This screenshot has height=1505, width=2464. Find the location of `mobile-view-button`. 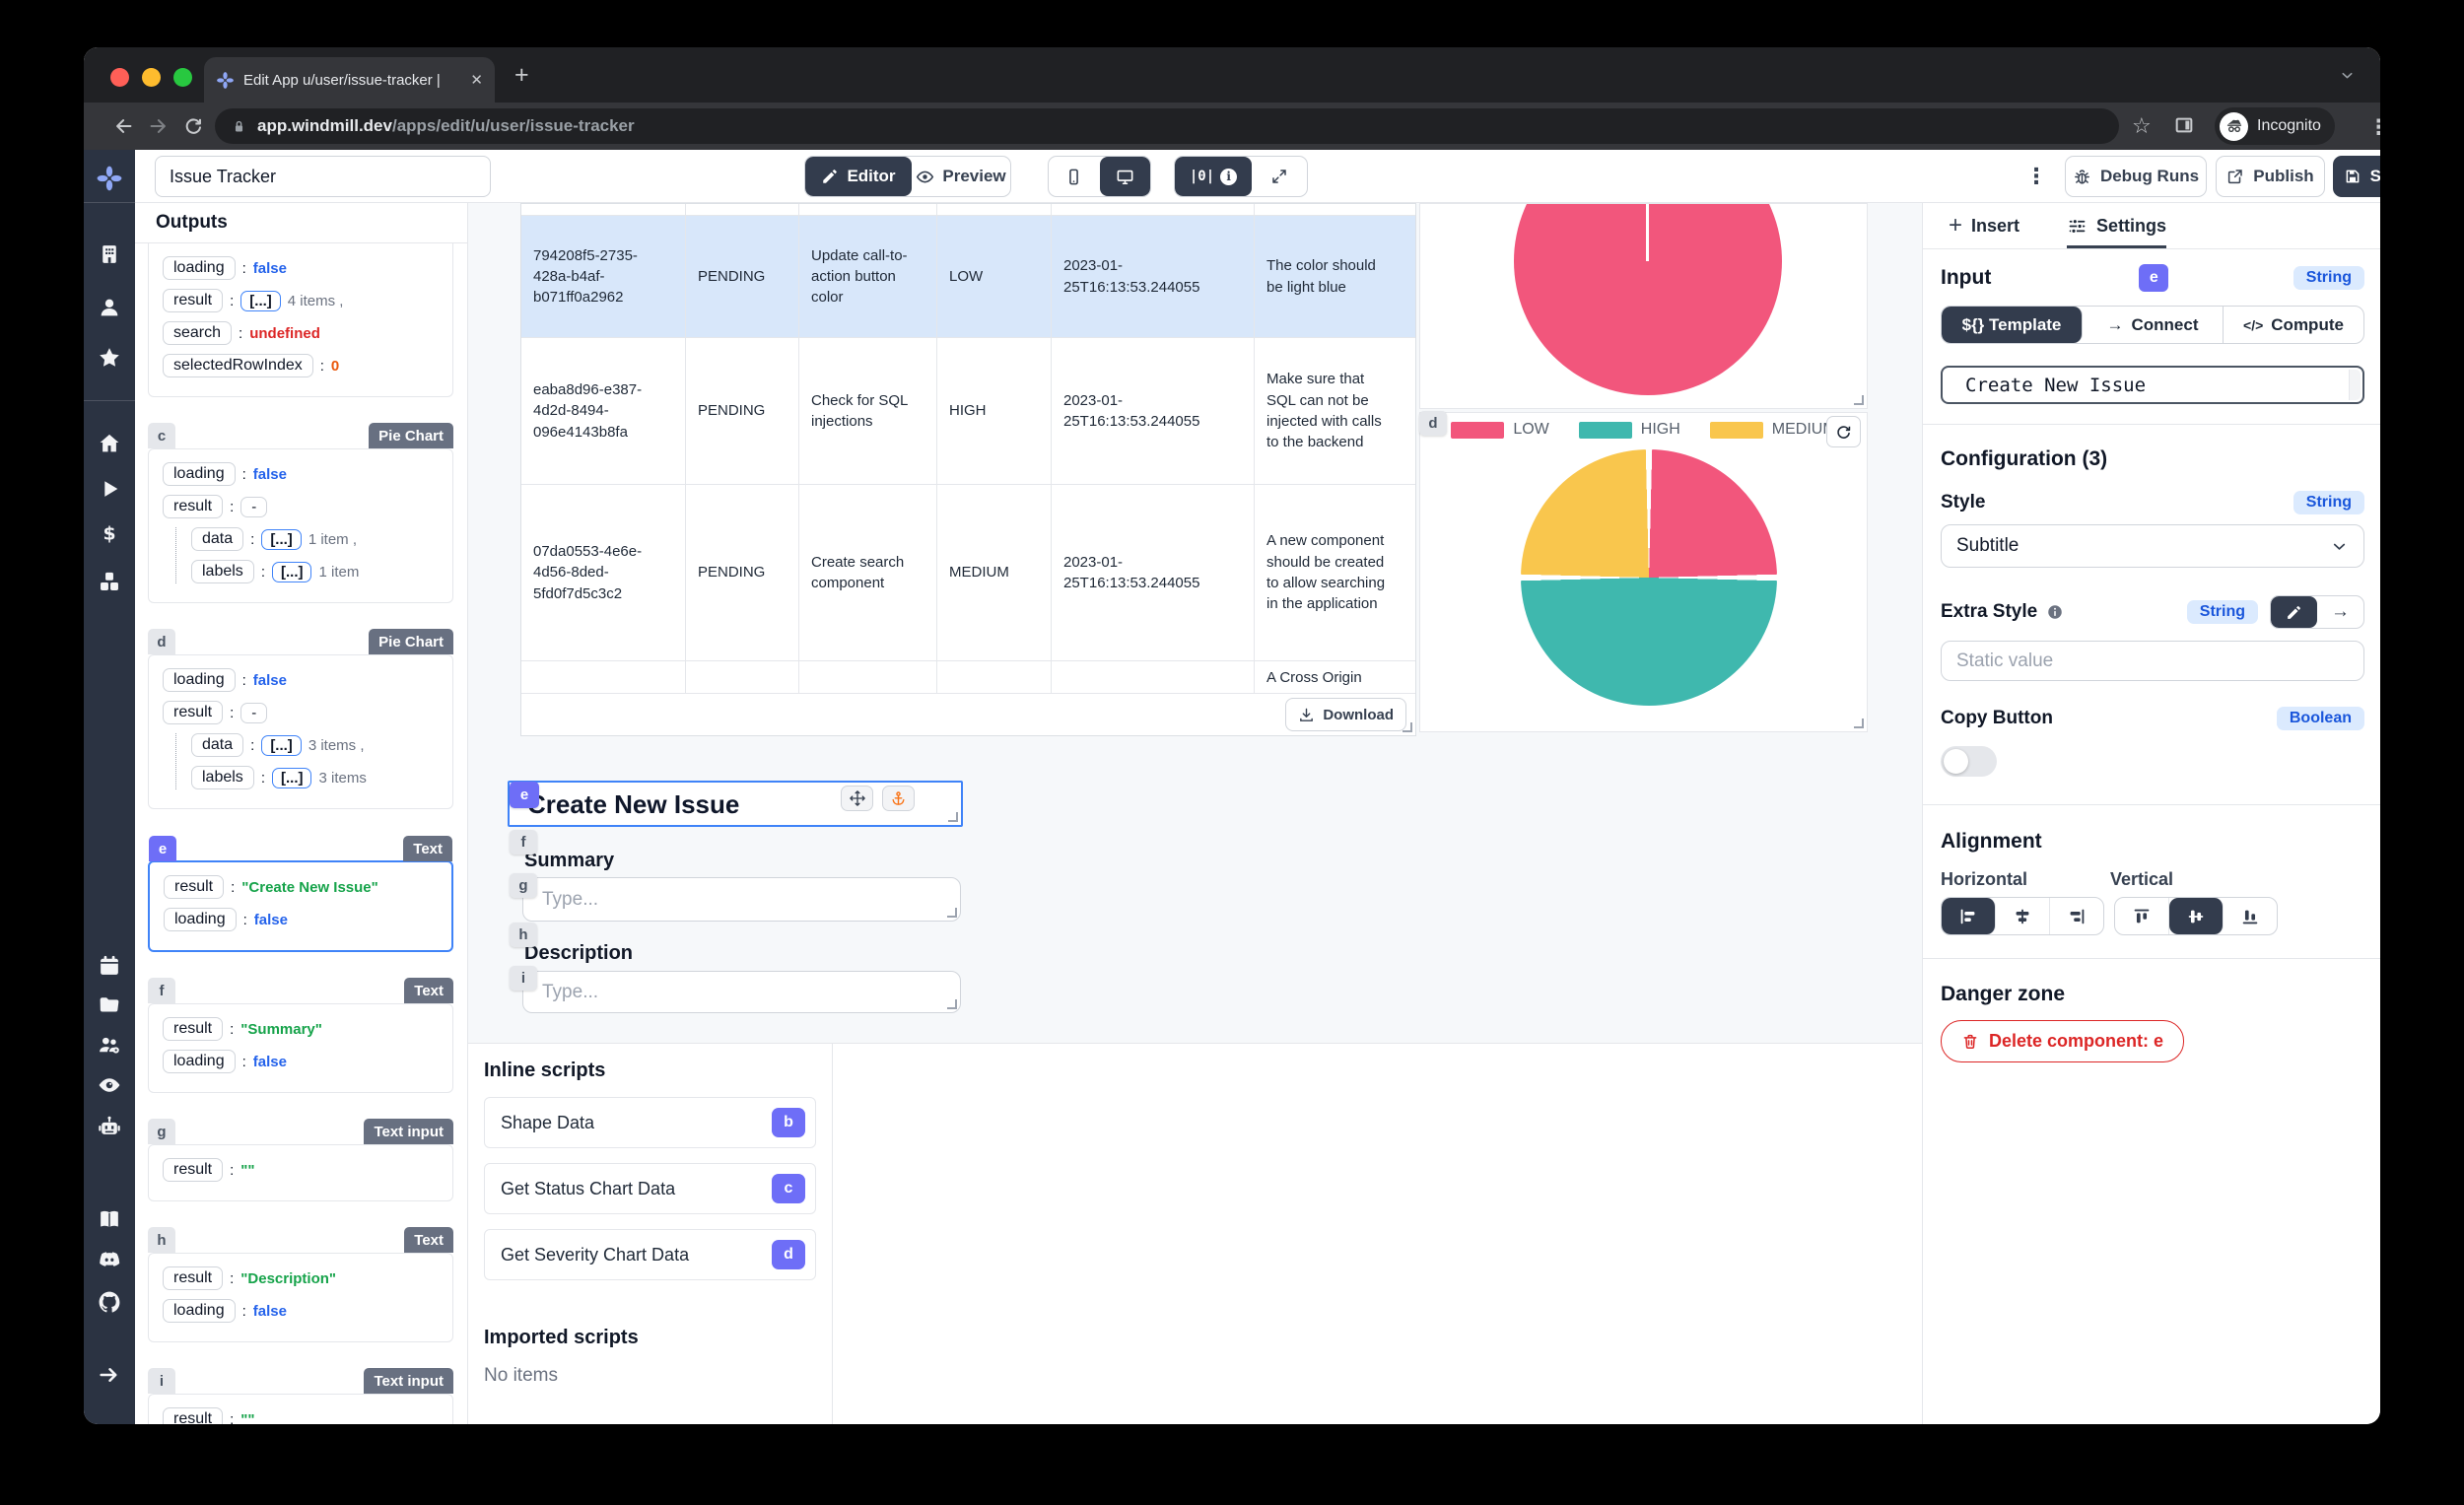

mobile-view-button is located at coordinates (1074, 176).